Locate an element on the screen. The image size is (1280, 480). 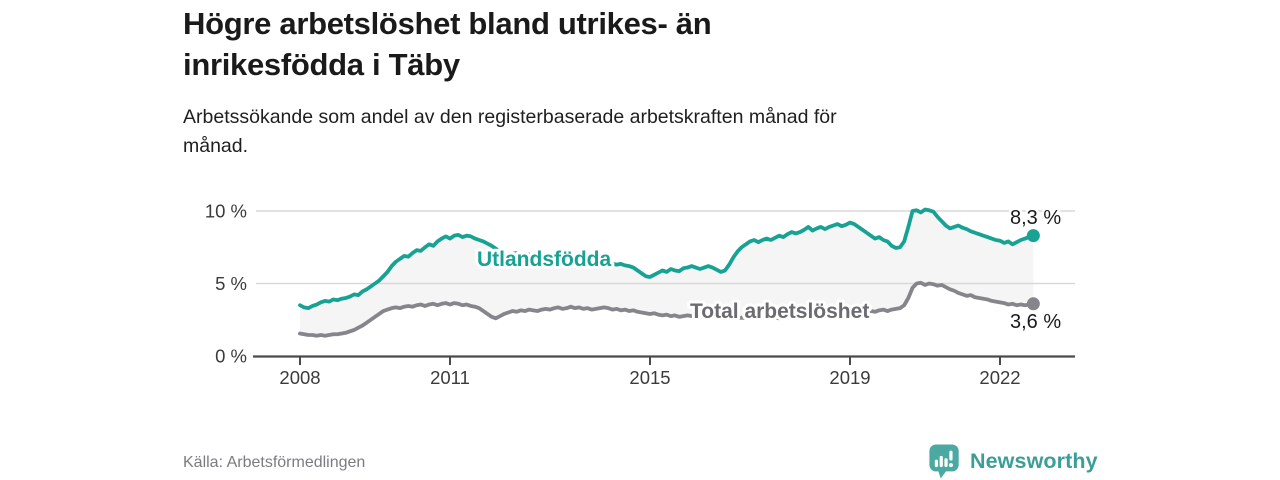
x-axis-tick-label: 2015 is located at coordinates (649, 377).